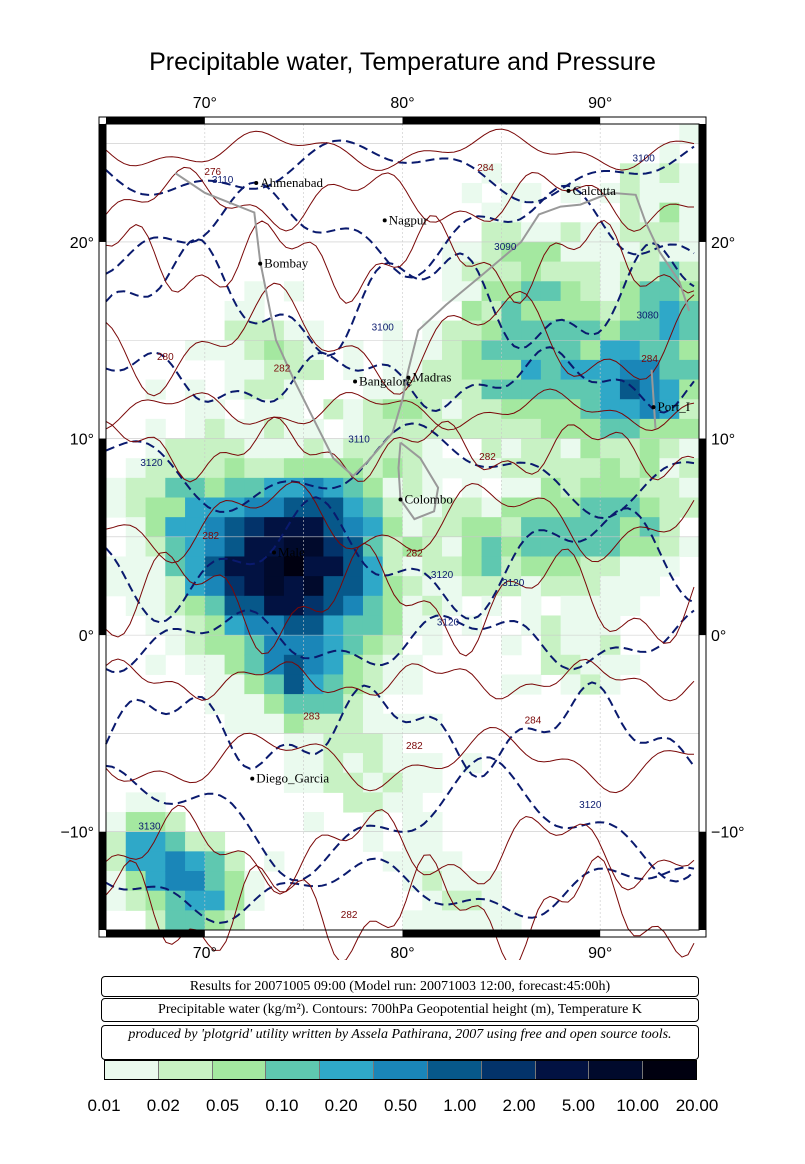 The image size is (805, 1164). I want to click on lat-tick-label-right: 10°, so click(723, 440).